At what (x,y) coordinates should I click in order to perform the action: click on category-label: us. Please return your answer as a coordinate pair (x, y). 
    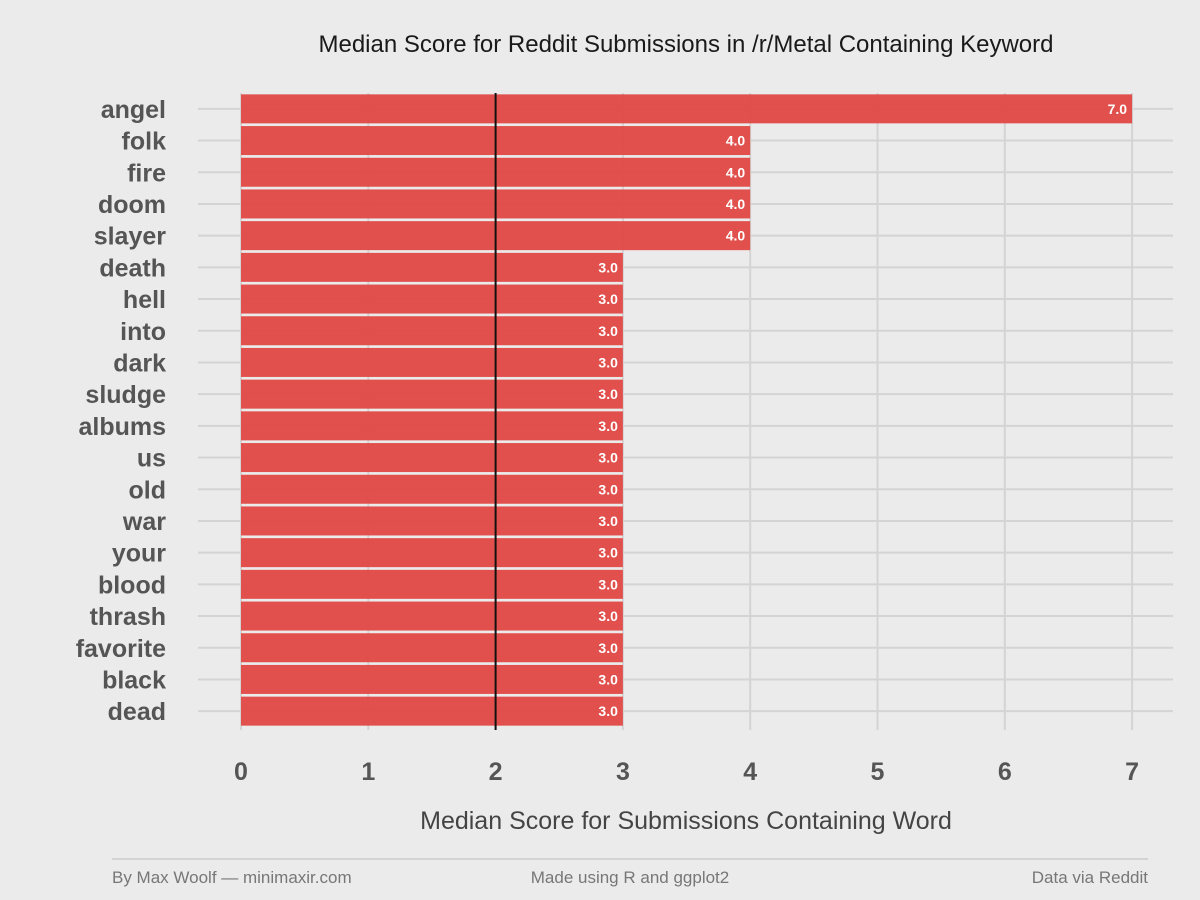
    Looking at the image, I should click on (151, 459).